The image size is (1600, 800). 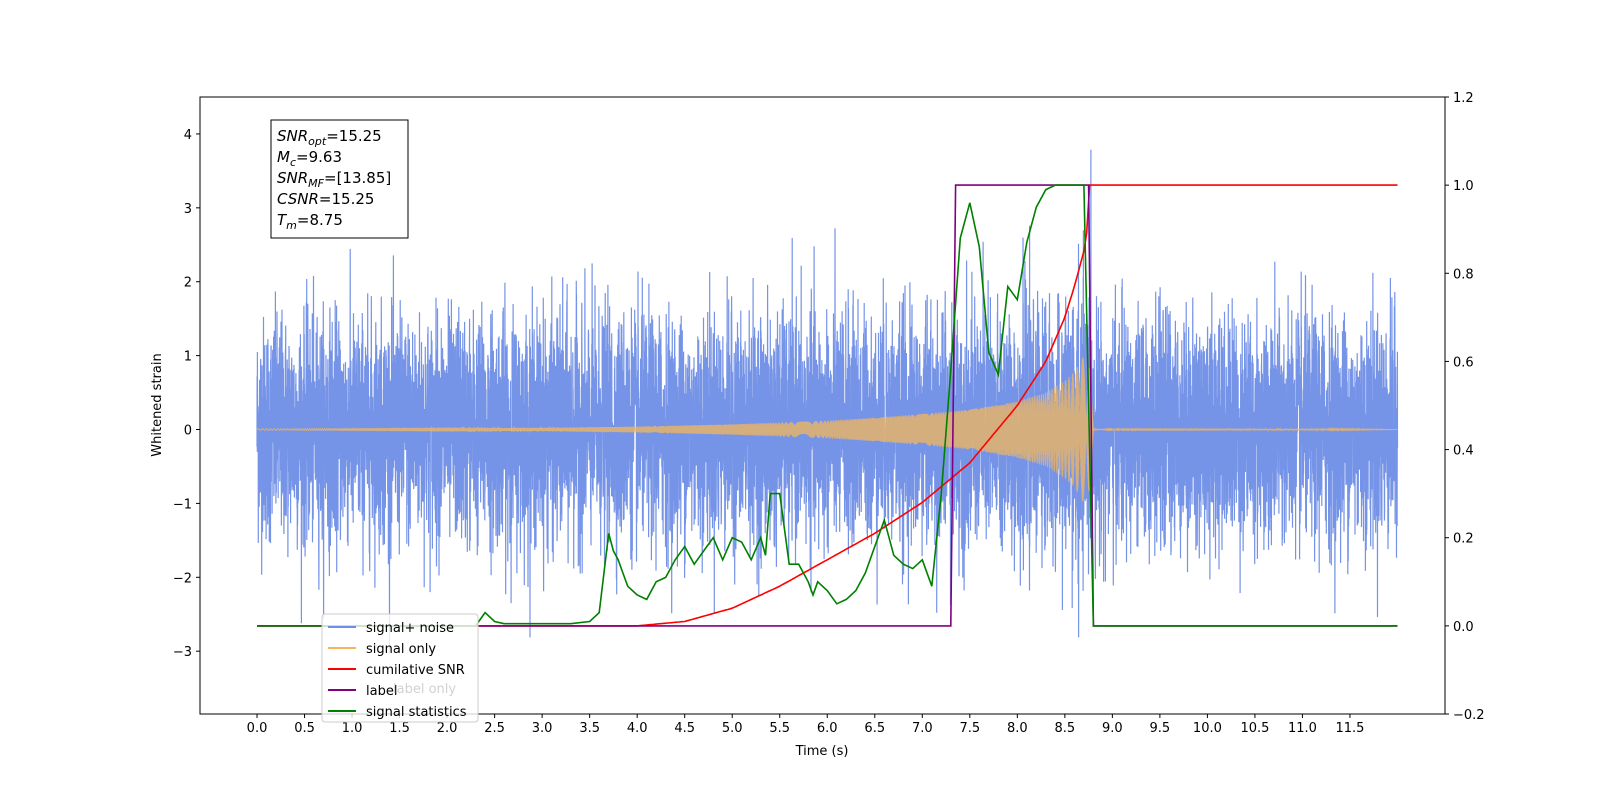 What do you see at coordinates (381, 691) in the screenshot?
I see `legend-entry: label` at bounding box center [381, 691].